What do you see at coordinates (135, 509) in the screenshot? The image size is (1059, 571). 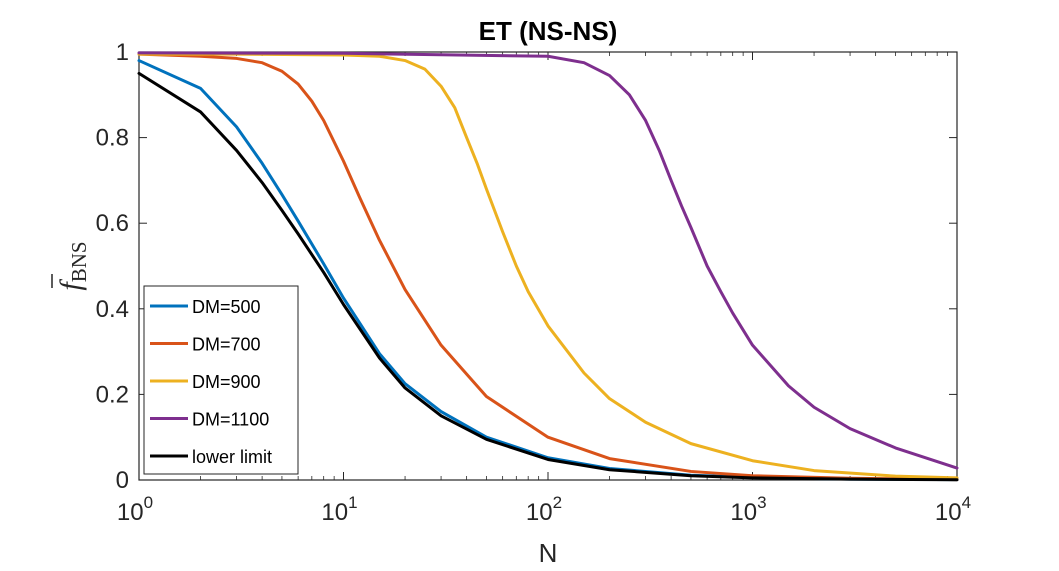 I see `x-tick-label: 10⁰` at bounding box center [135, 509].